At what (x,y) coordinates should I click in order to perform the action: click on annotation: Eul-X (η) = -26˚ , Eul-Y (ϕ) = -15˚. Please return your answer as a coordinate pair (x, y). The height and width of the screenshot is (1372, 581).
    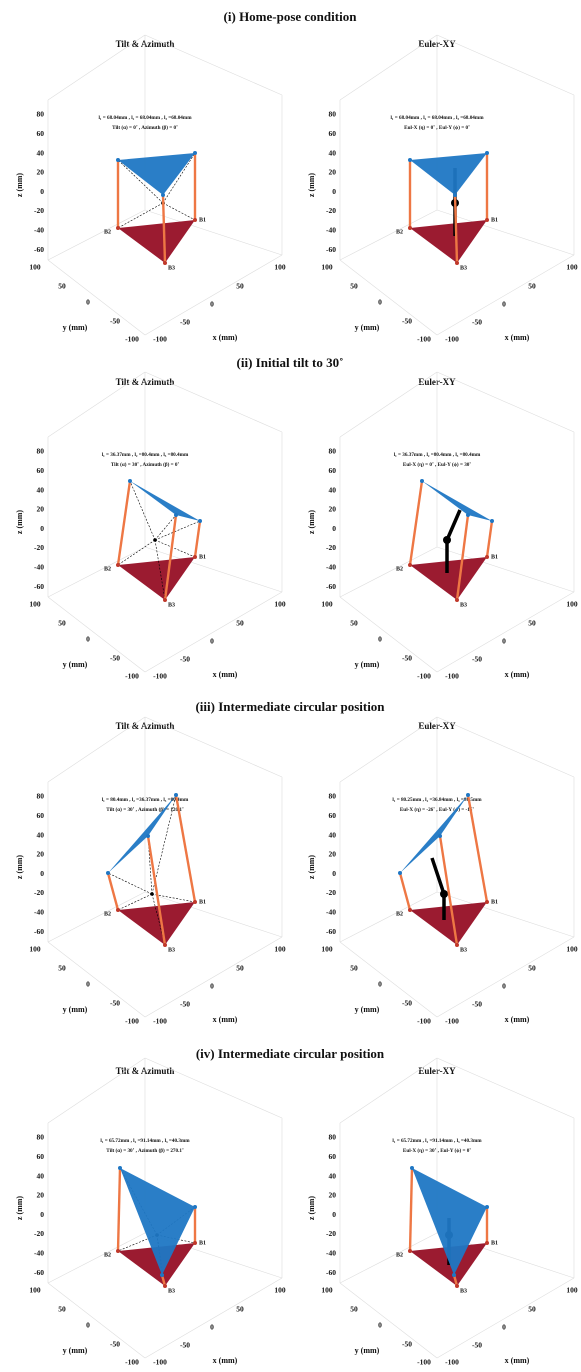
    Looking at the image, I should click on (437, 809).